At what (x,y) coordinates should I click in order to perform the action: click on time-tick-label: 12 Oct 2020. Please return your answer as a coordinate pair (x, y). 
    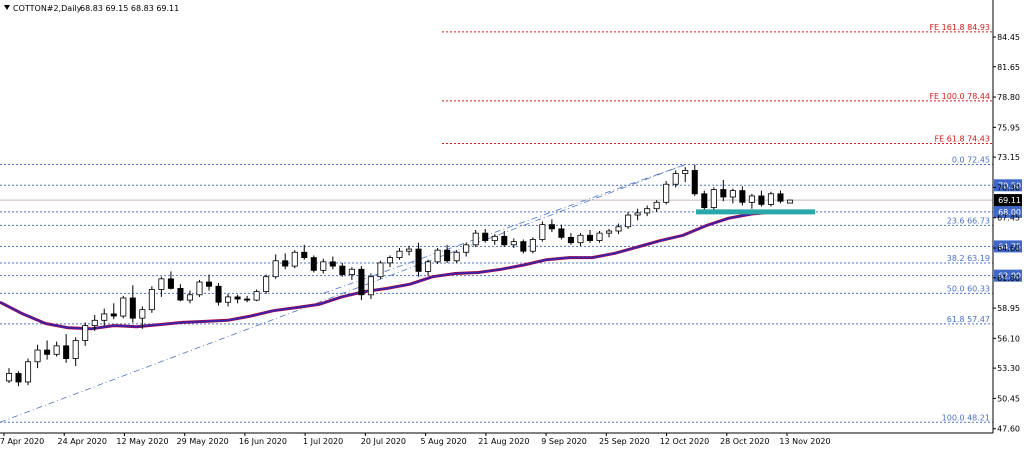
    Looking at the image, I should click on (684, 441).